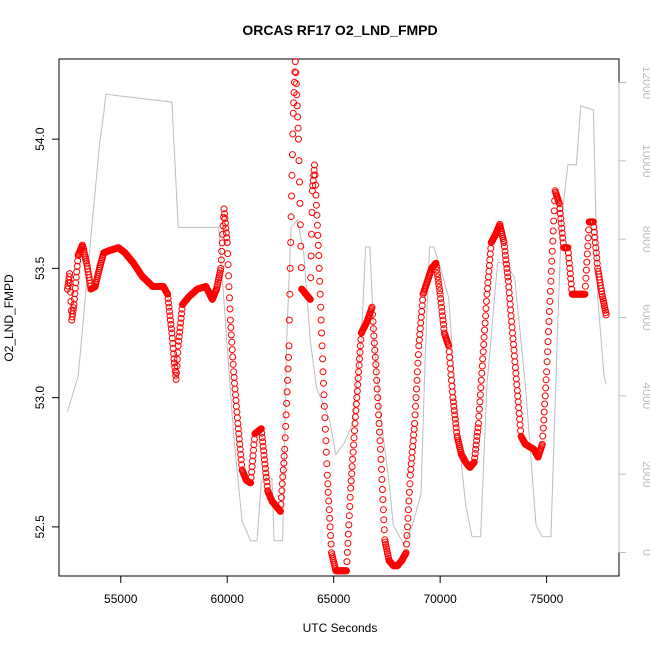 The height and width of the screenshot is (650, 650). I want to click on x-axis-label: UTC Seconds, so click(340, 628).